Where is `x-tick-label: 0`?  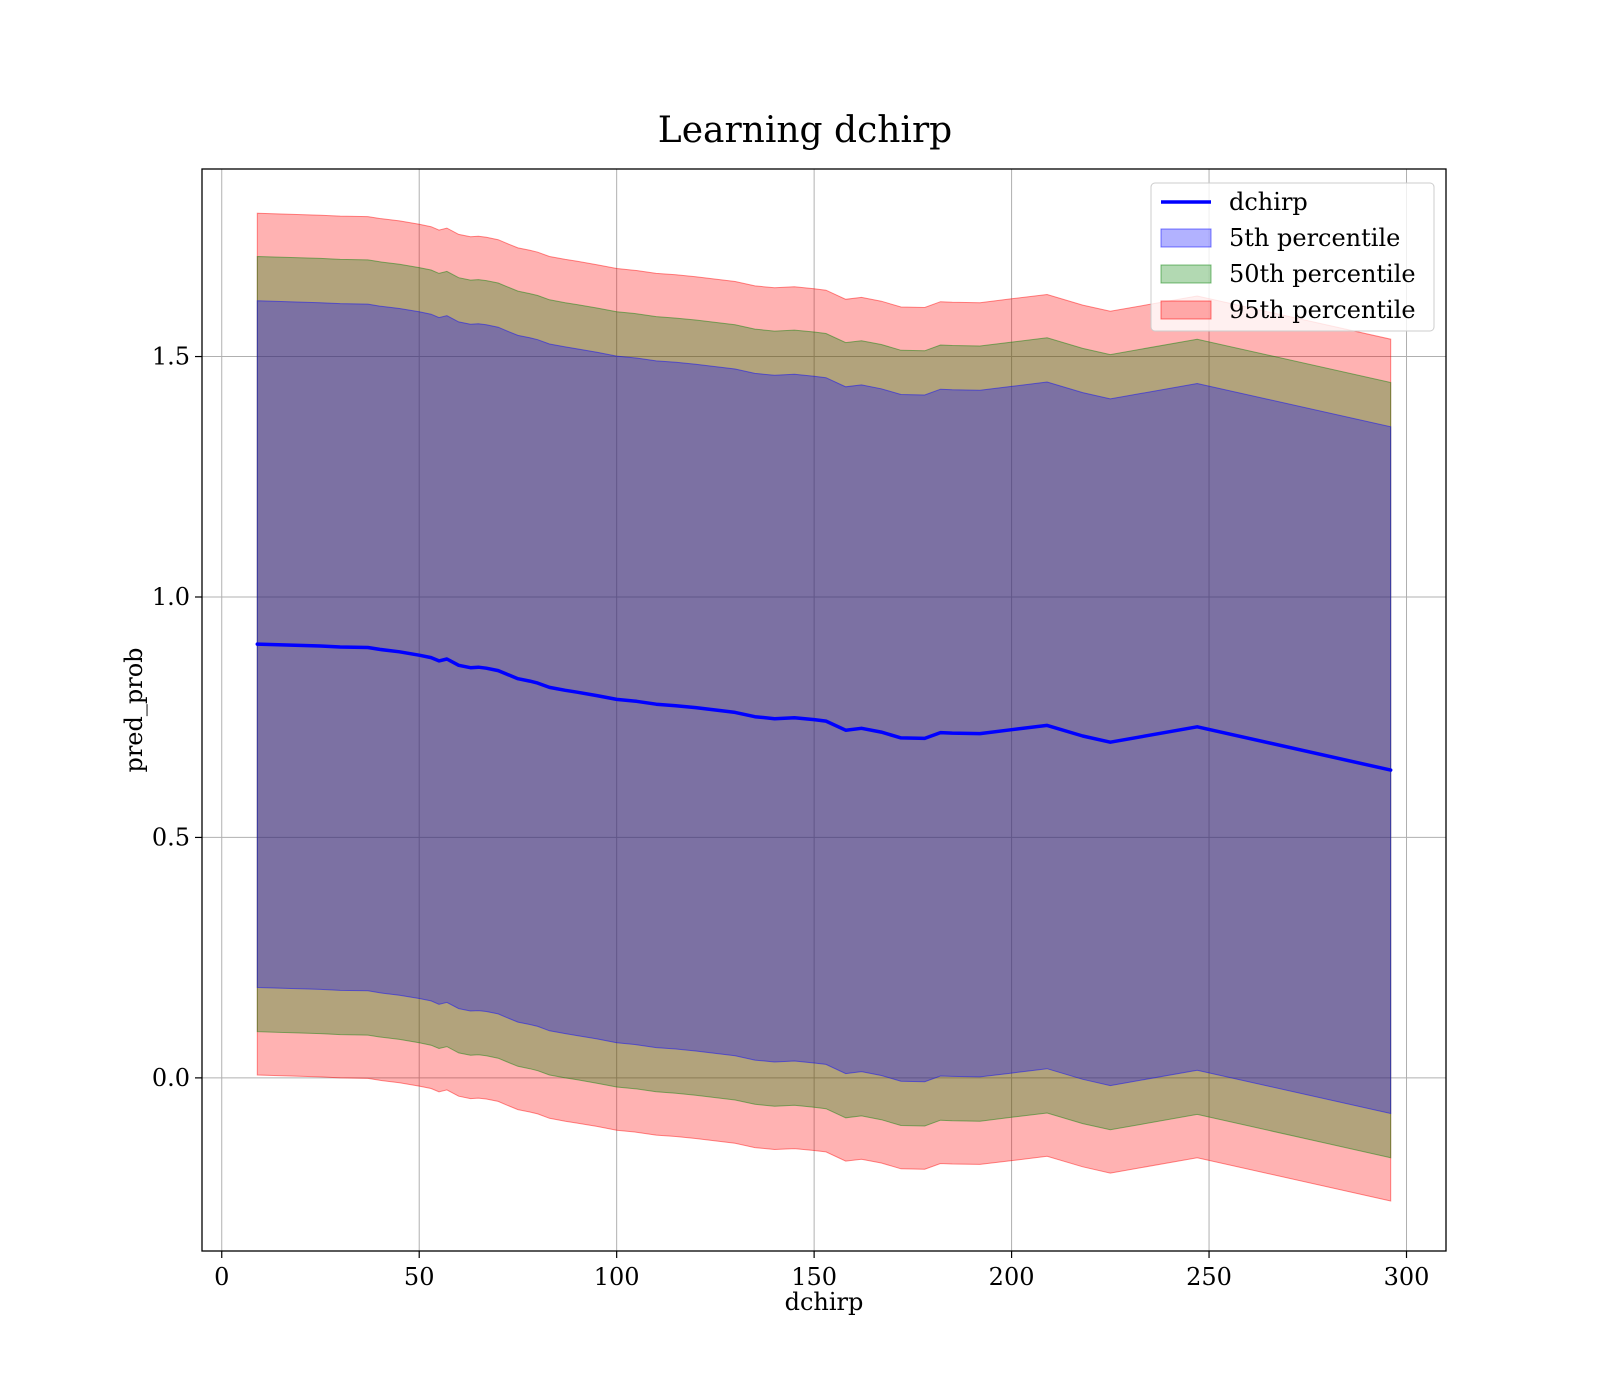 x-tick-label: 0 is located at coordinates (221, 1277).